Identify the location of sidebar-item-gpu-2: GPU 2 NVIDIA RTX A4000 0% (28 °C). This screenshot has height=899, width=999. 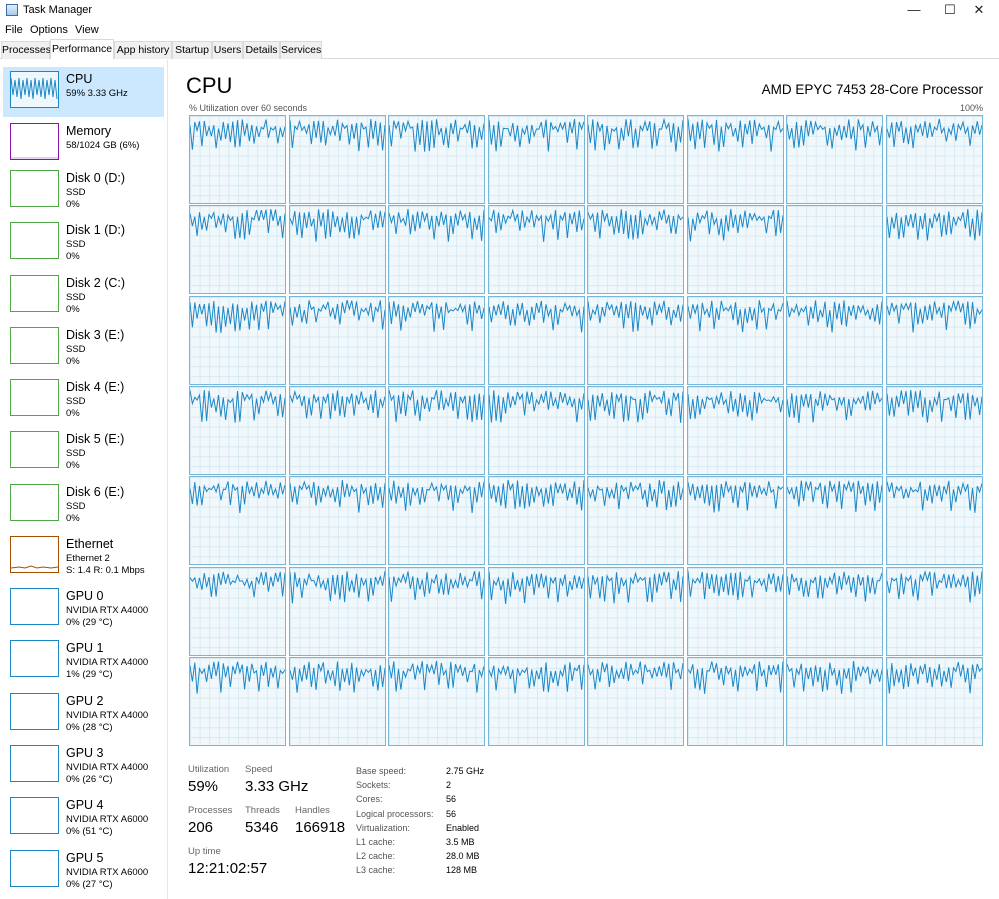
(83, 714).